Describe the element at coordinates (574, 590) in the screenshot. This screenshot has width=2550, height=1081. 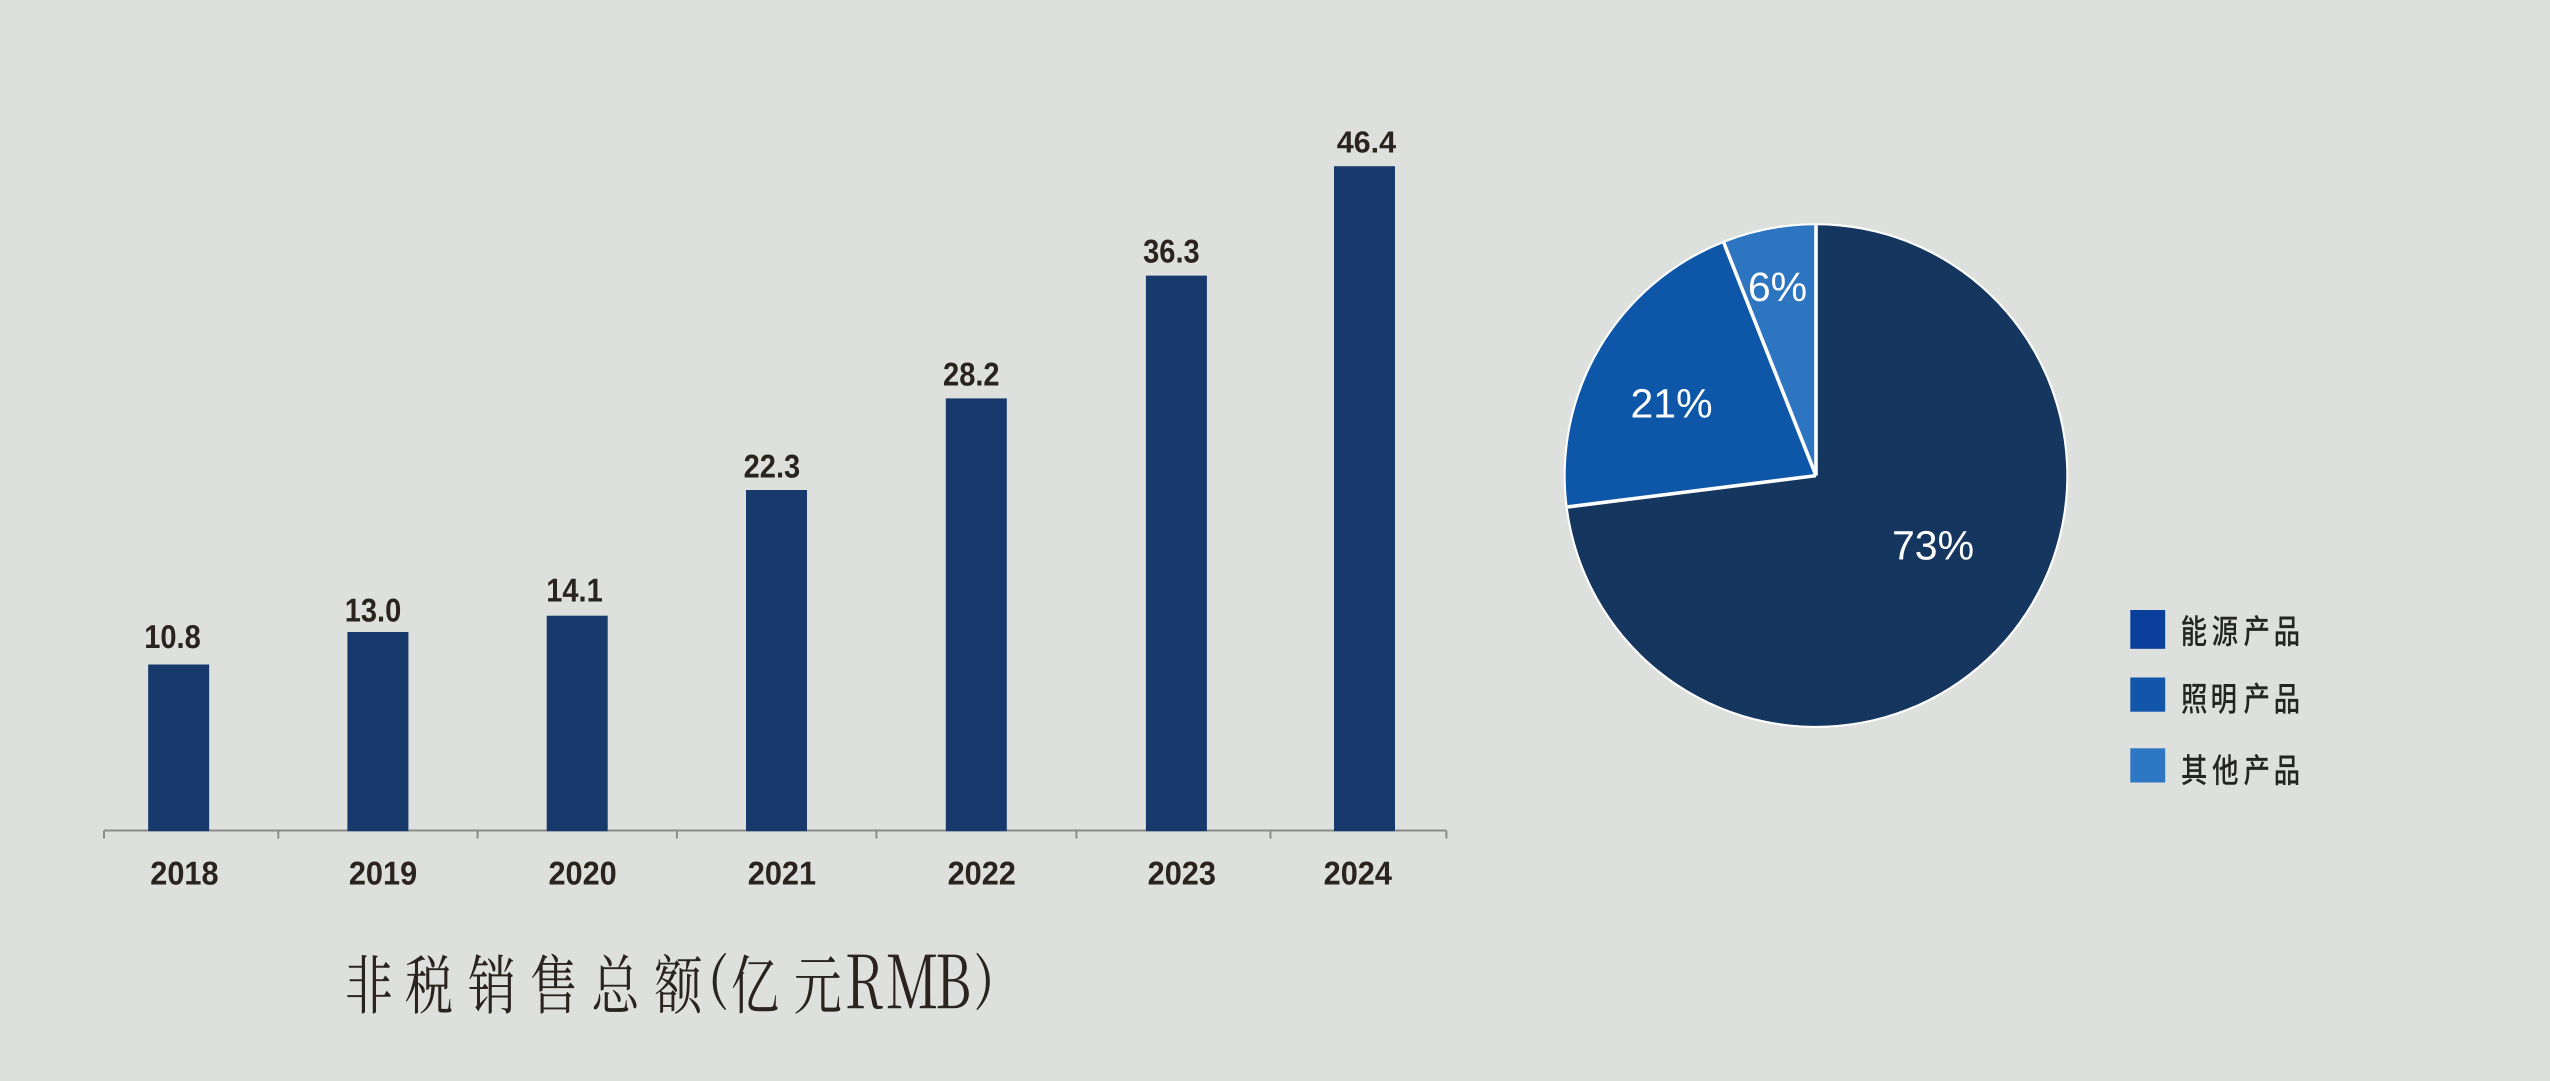
I see `svg-text: 14.1` at that location.